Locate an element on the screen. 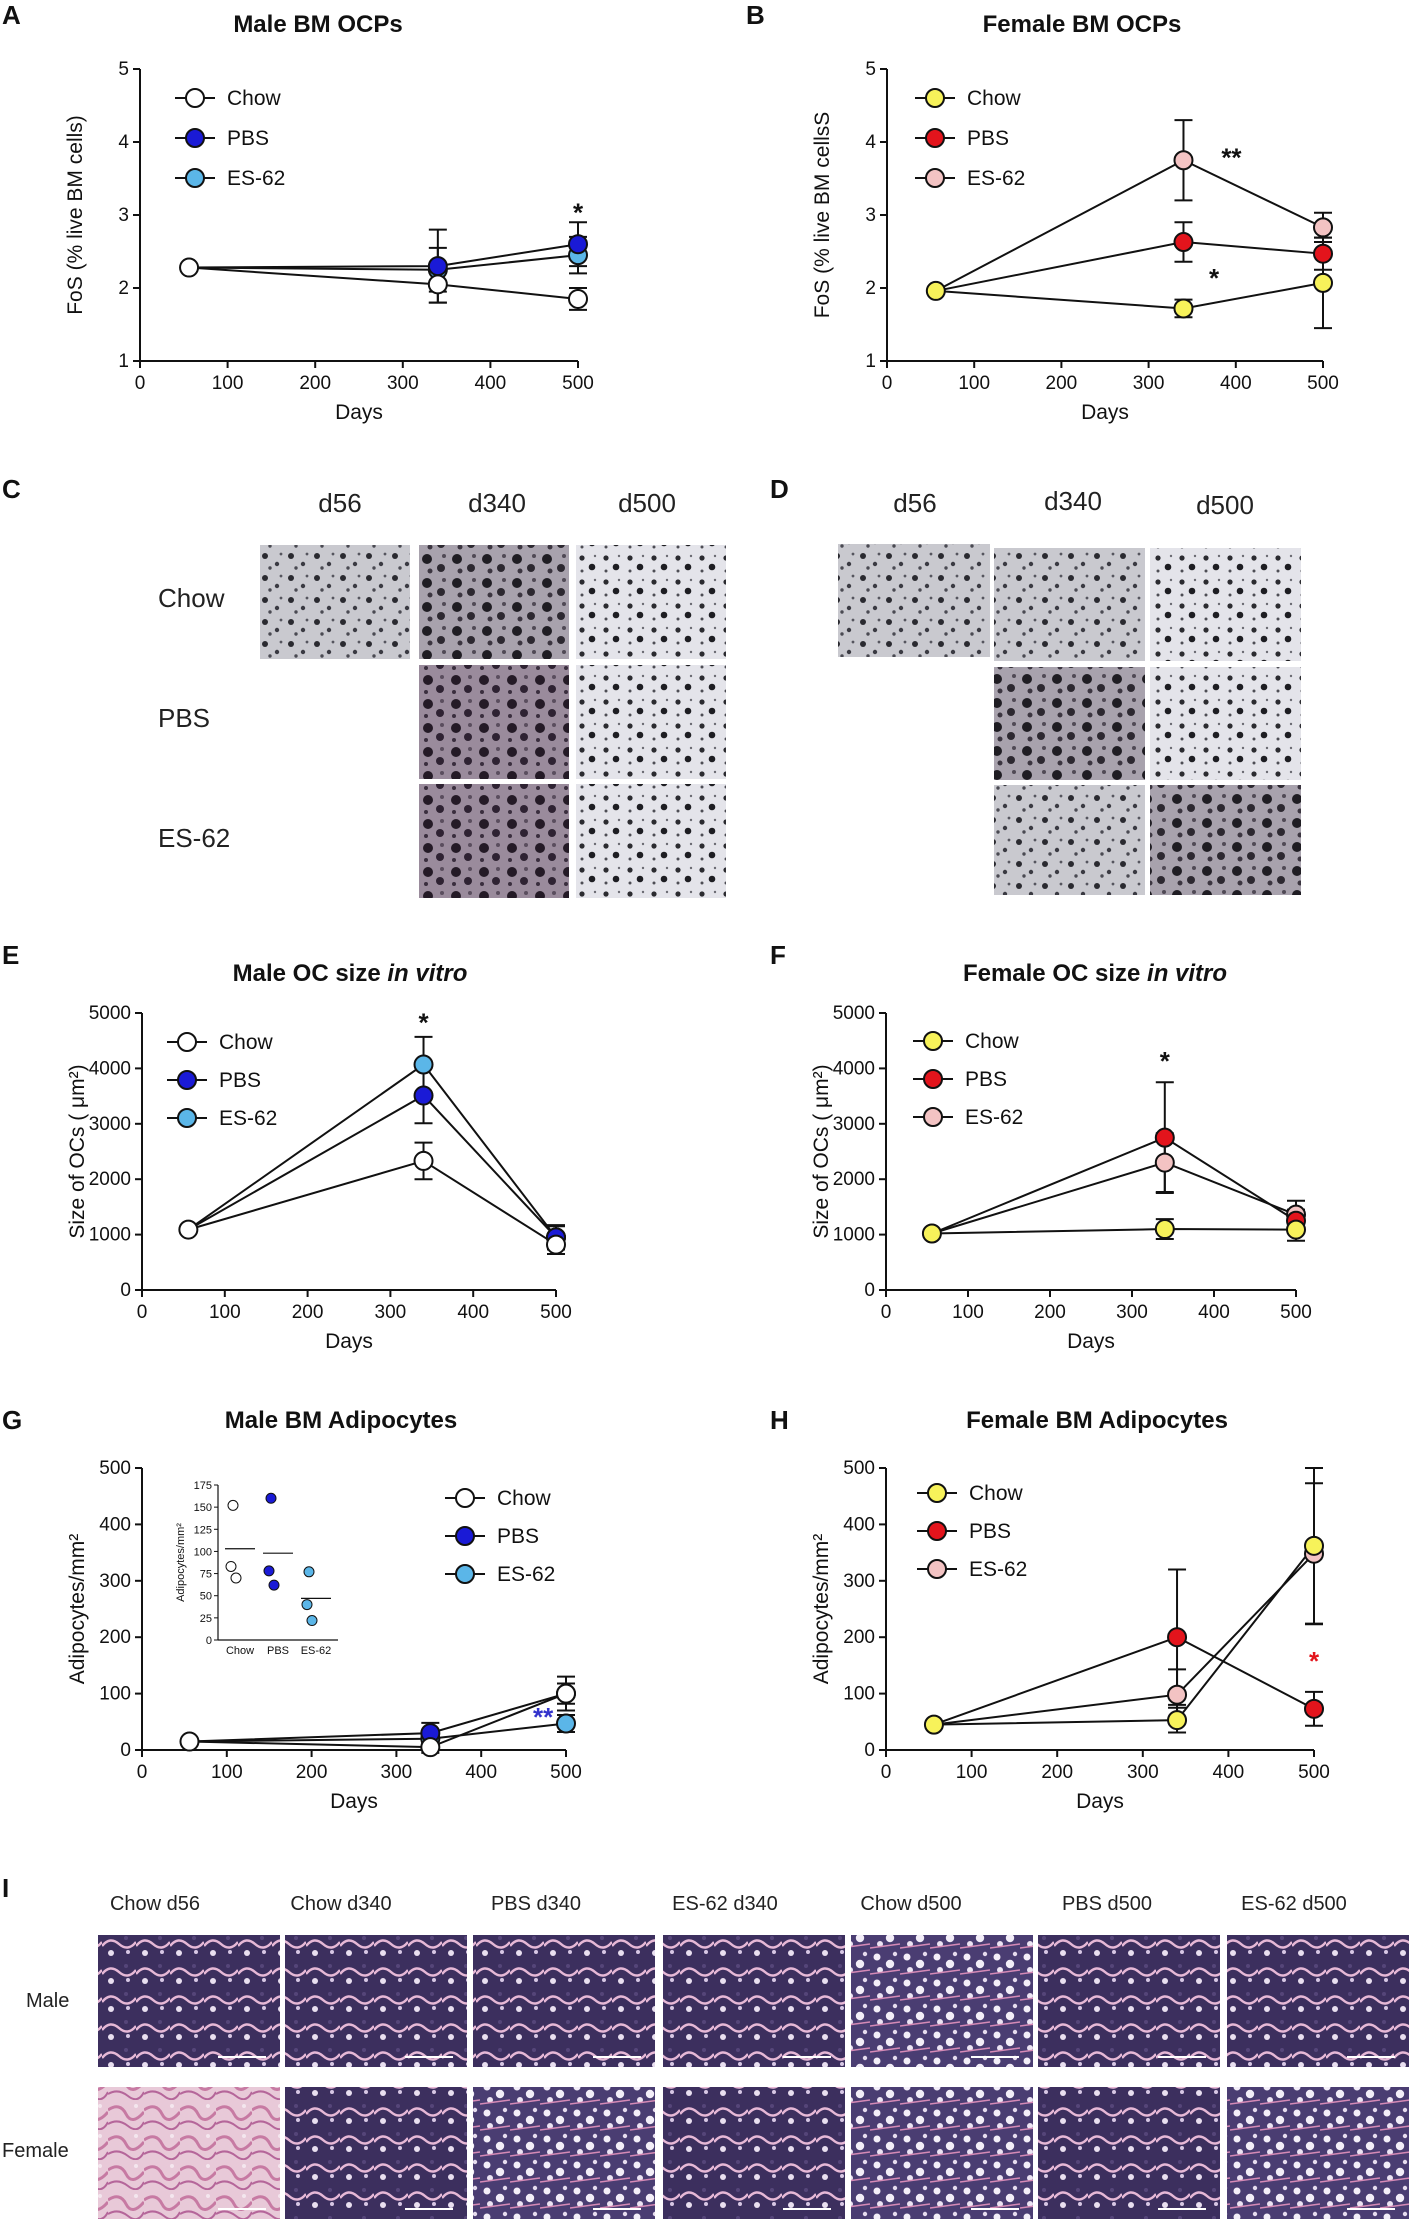 The image size is (1417, 2224). y-axis-label: Adipocytes/mm² is located at coordinates (77, 1609).